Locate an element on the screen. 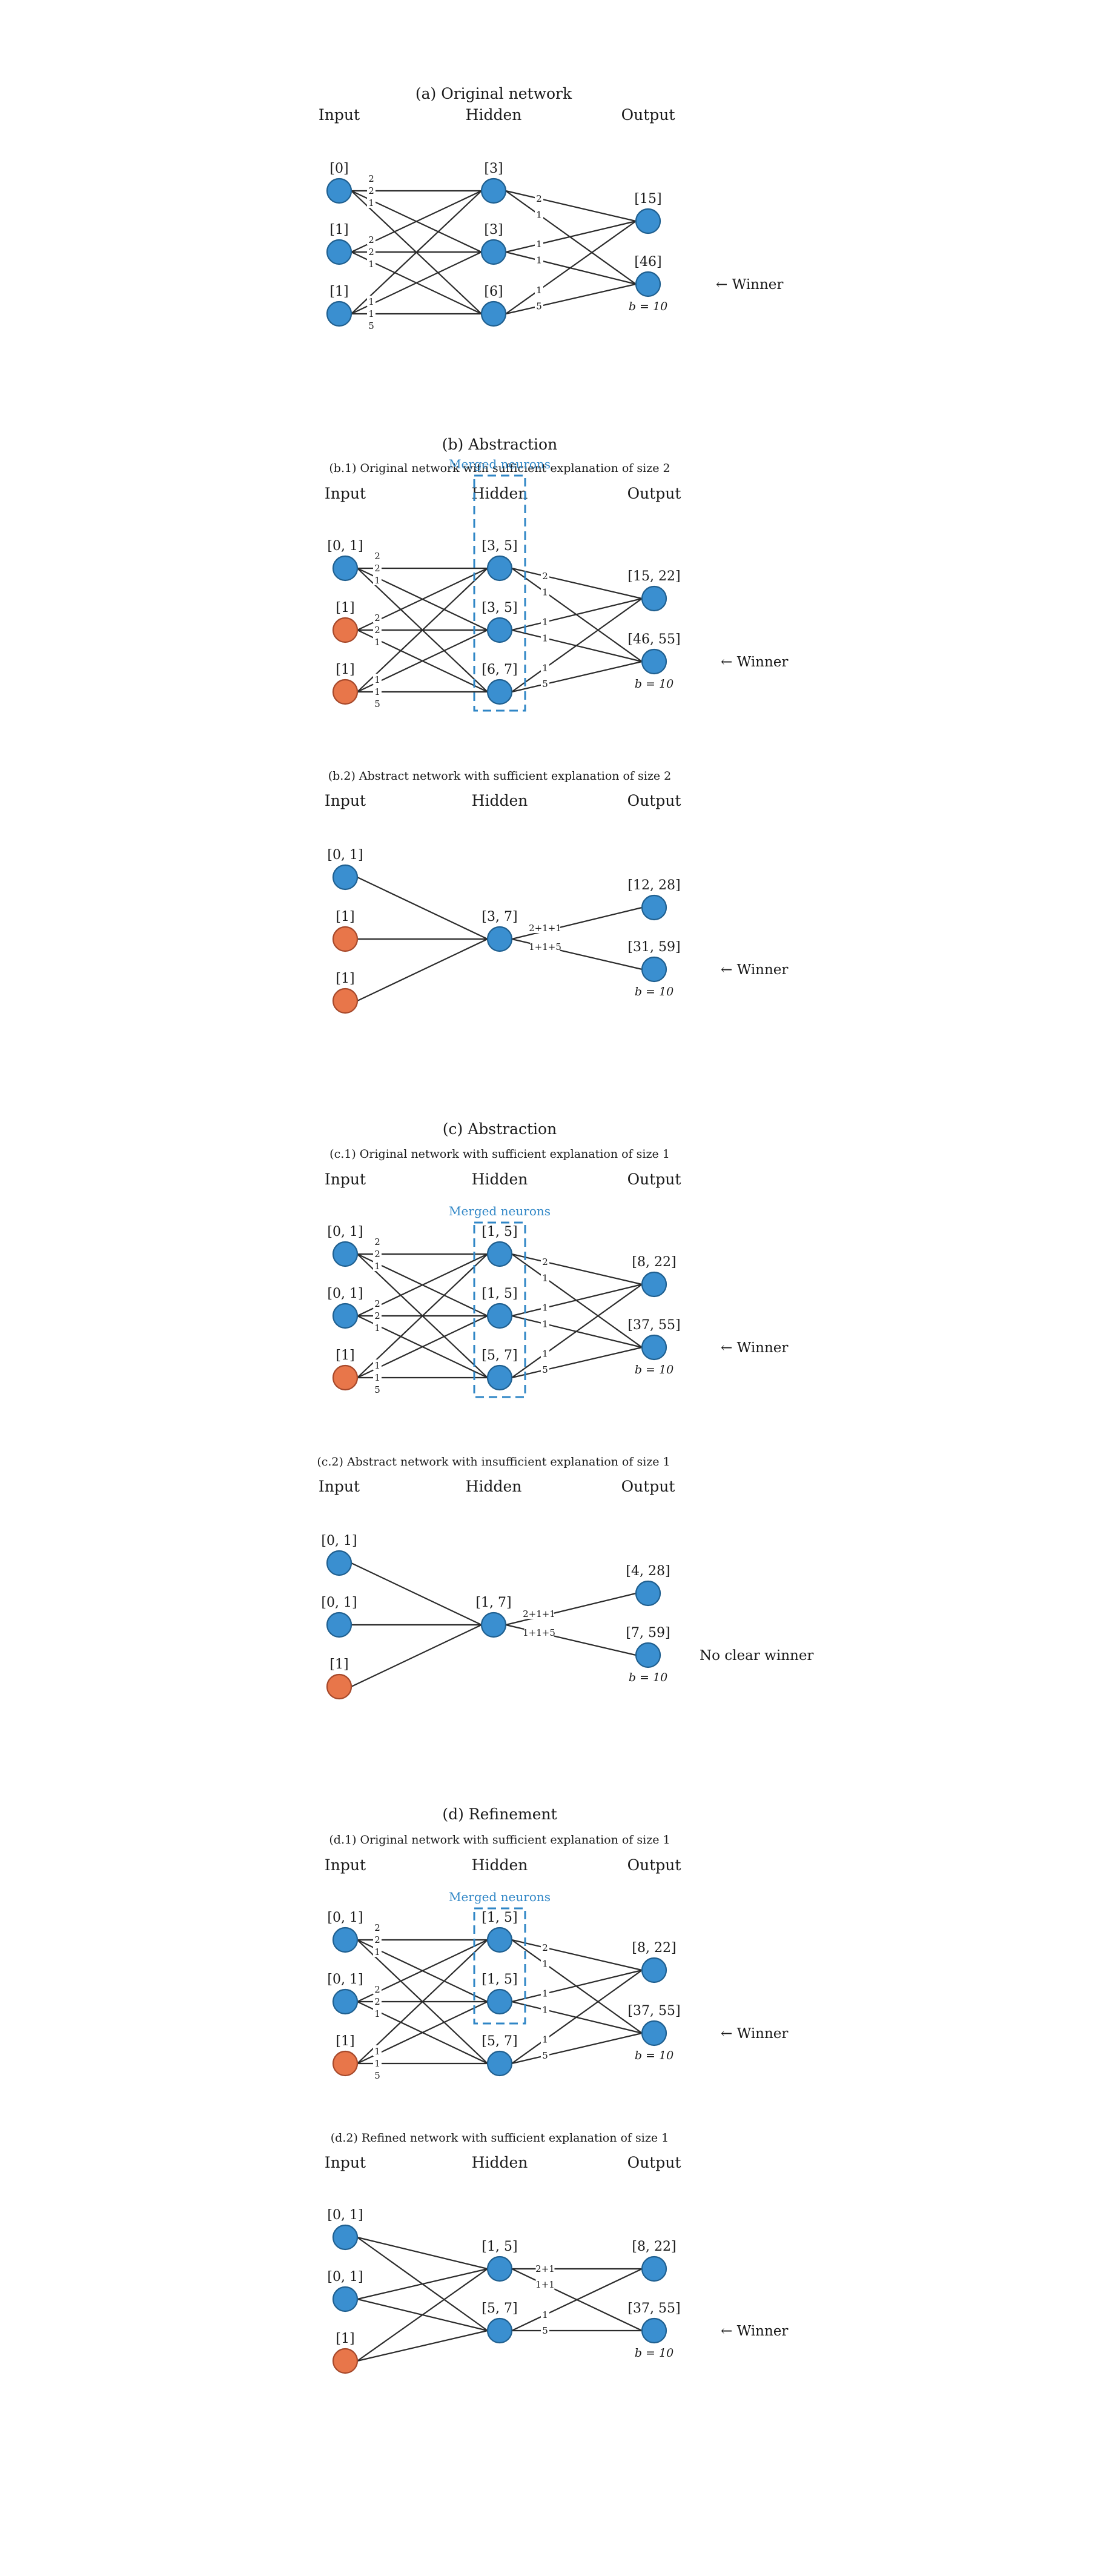  hidden-bound: [3, 7] is located at coordinates (499, 917).